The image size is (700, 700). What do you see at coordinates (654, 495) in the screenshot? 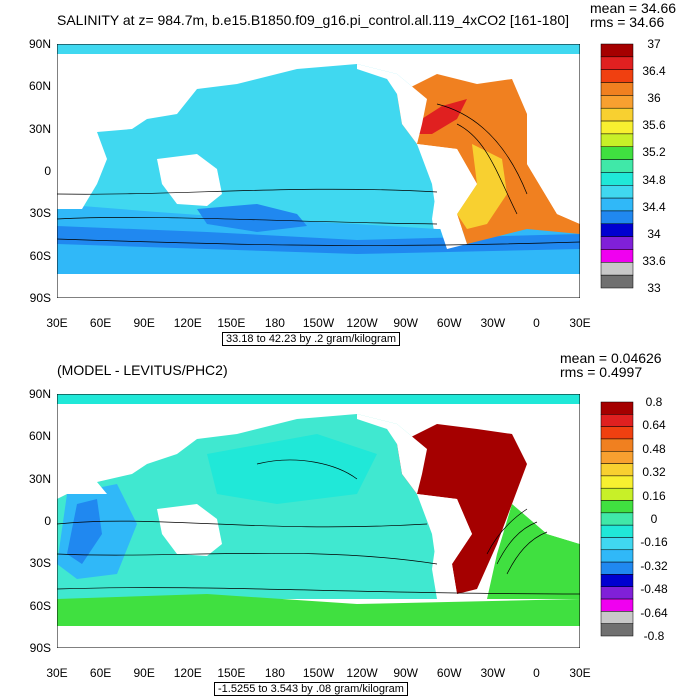
I see `colorbar-label: 0.16` at bounding box center [654, 495].